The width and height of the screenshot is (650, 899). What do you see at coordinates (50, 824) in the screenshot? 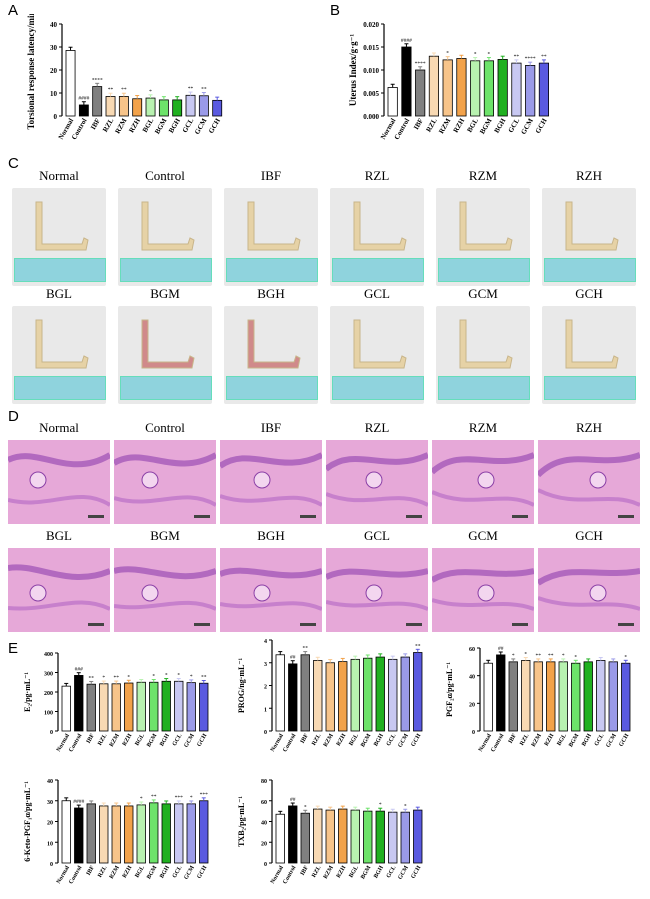
I see `y-tick-label: 20` at bounding box center [50, 824].